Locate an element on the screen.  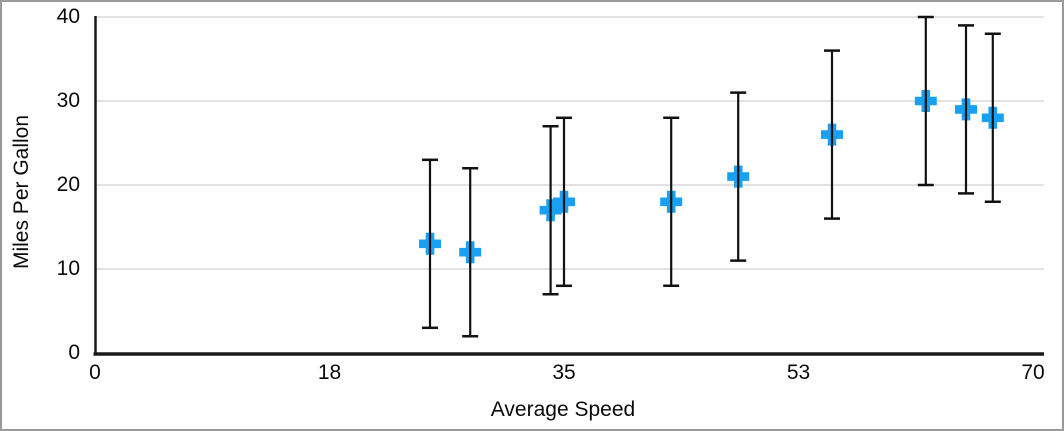
x-tick-label: 35 is located at coordinates (564, 372).